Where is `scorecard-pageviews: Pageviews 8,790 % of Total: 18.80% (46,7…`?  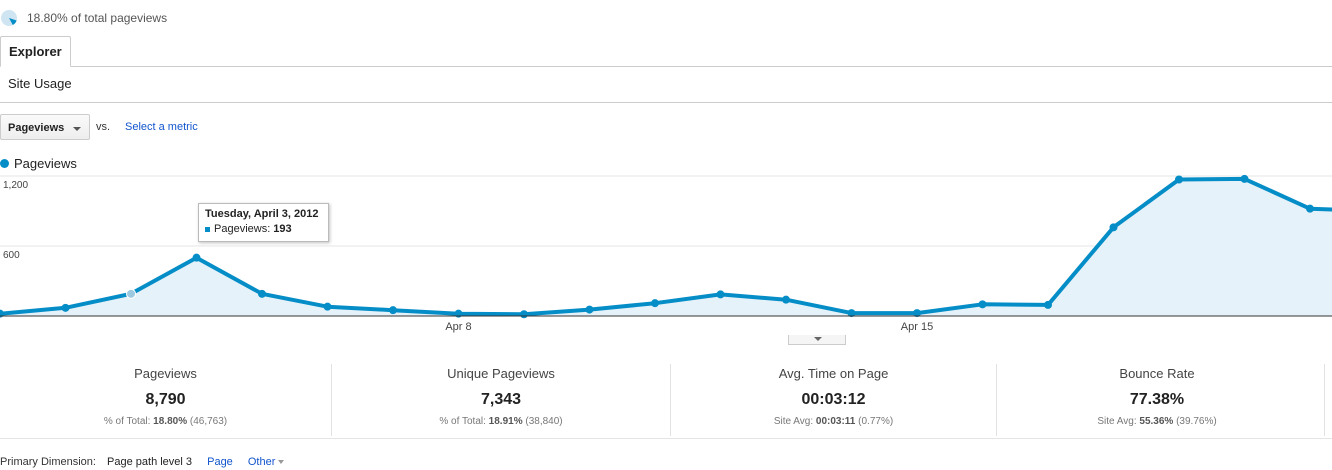
scorecard-pageviews: Pageviews 8,790 % of Total: 18.80% (46,7… is located at coordinates (165, 398).